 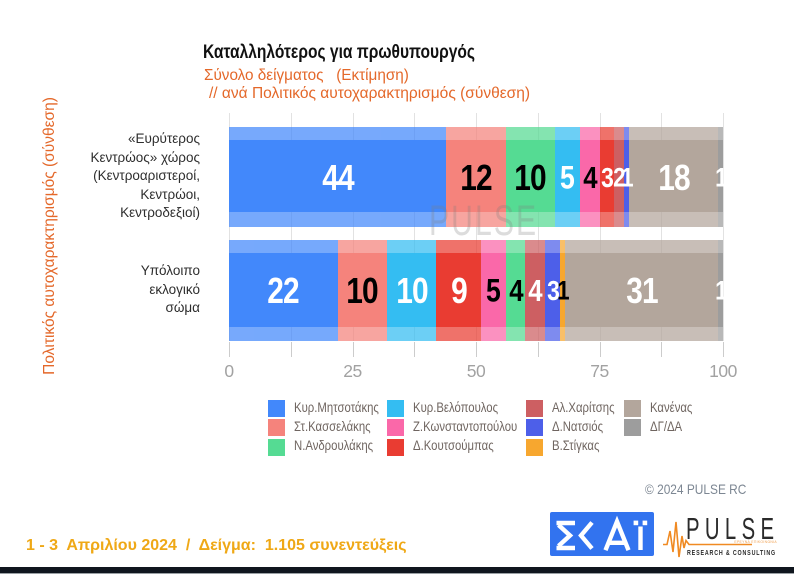 I want to click on svg-text: PULSE, so click(x=732, y=528).